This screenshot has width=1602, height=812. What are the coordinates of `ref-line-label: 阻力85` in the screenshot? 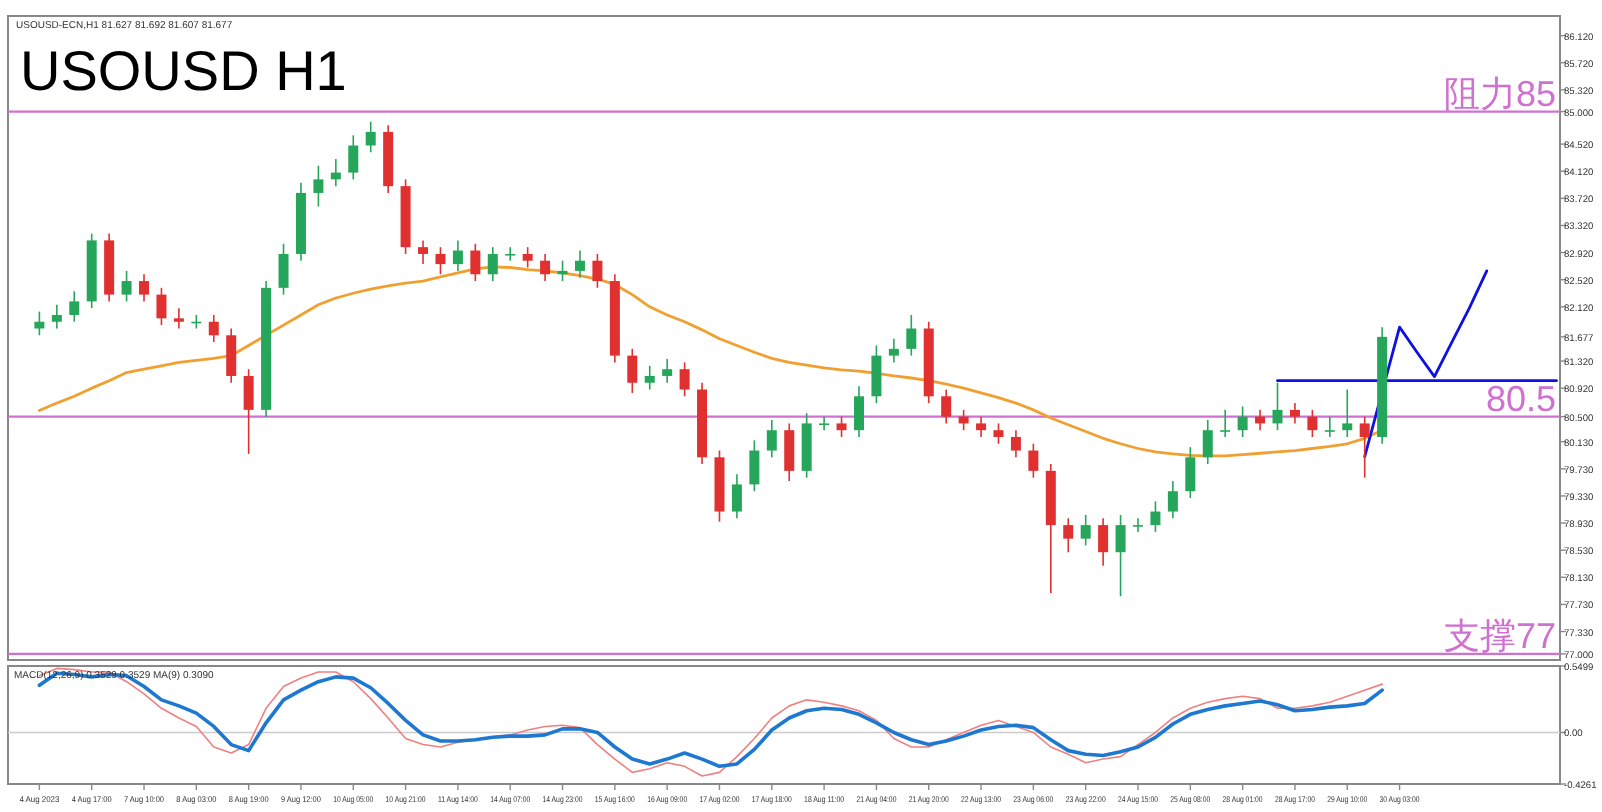 It's located at (1499, 93).